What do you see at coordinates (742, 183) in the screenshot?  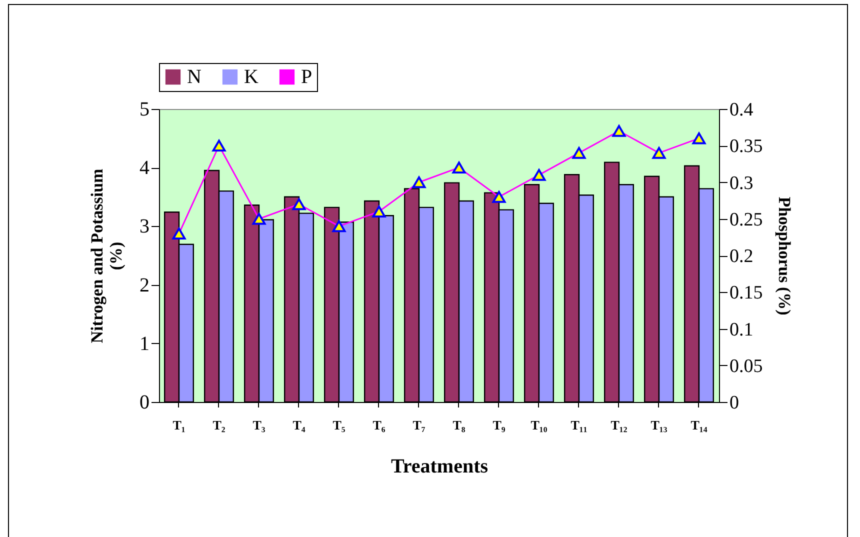 I see `y2-tick-label: 0.3` at bounding box center [742, 183].